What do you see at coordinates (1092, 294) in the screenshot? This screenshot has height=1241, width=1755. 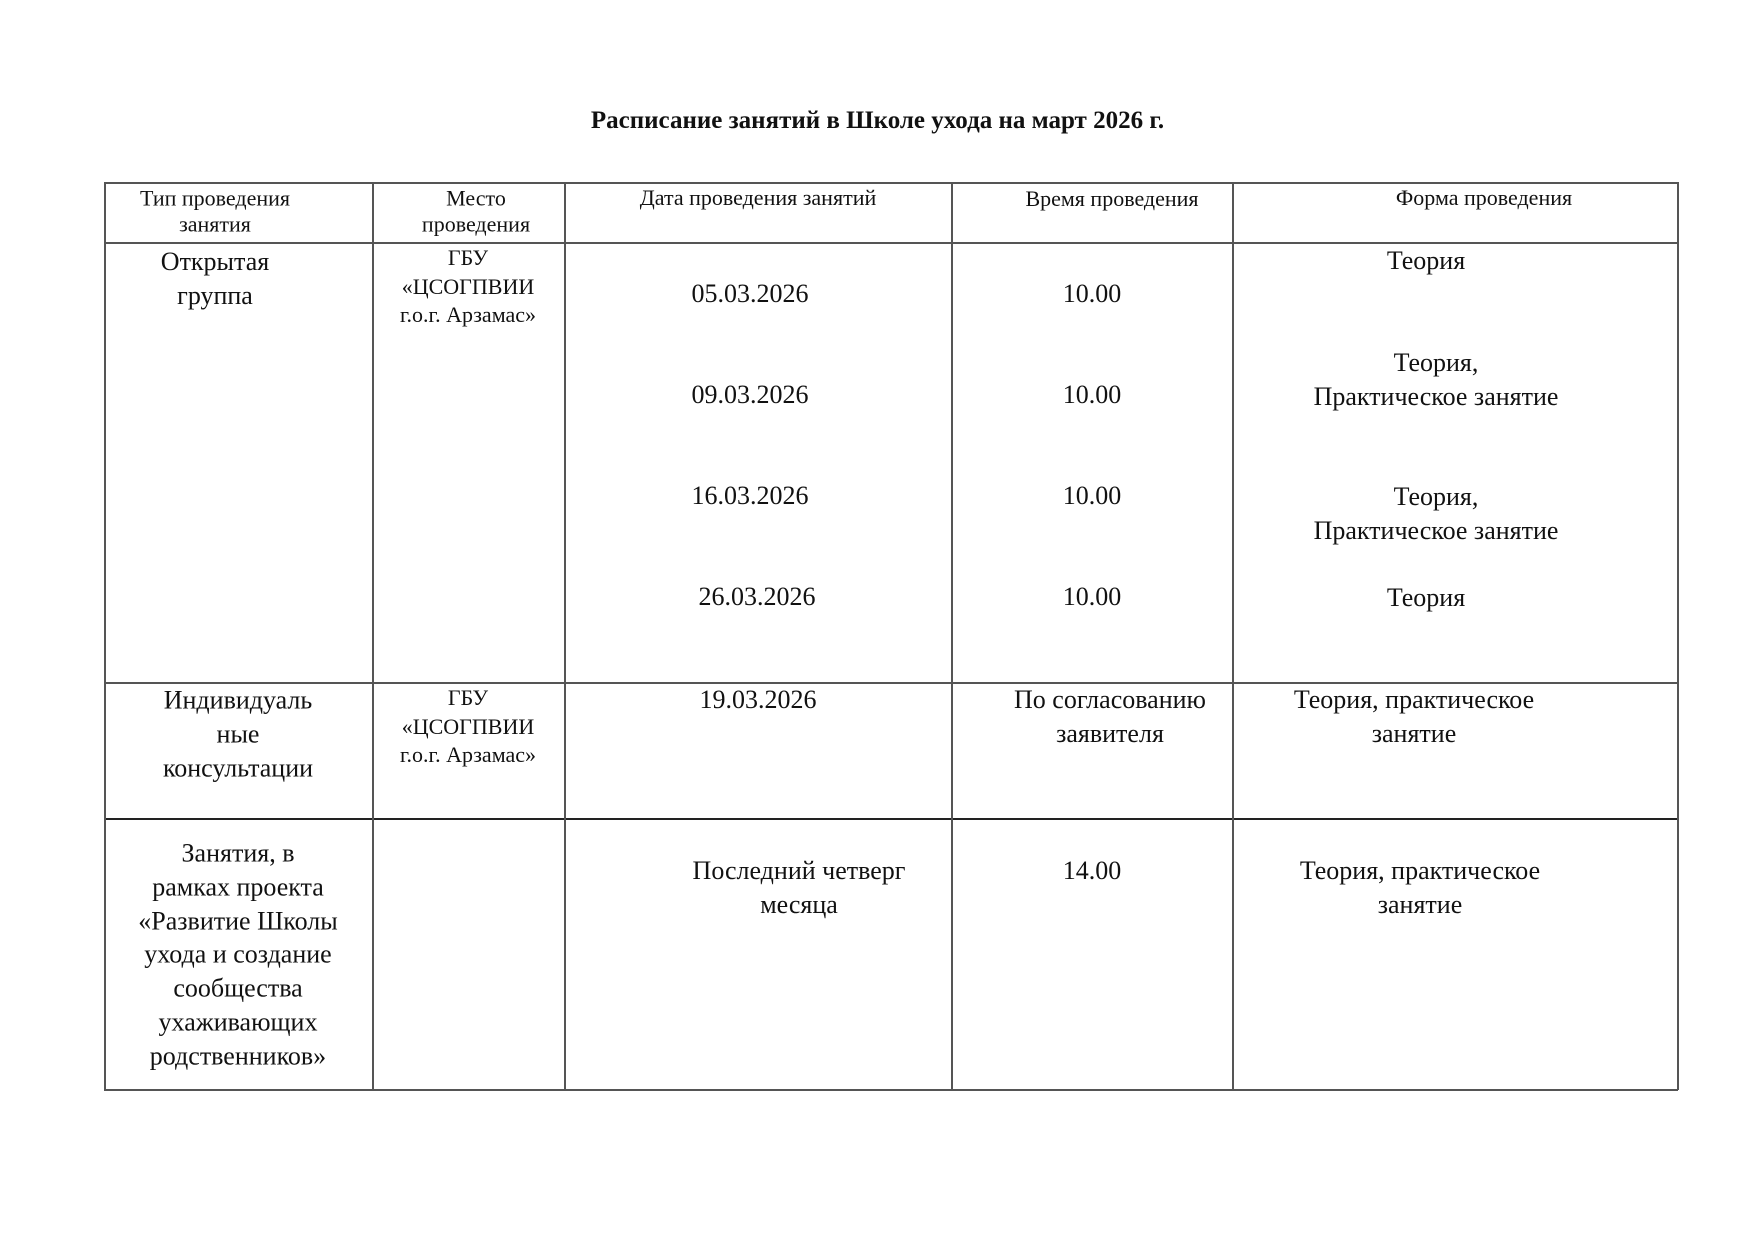 I see `row1-time-1: 10.00` at bounding box center [1092, 294].